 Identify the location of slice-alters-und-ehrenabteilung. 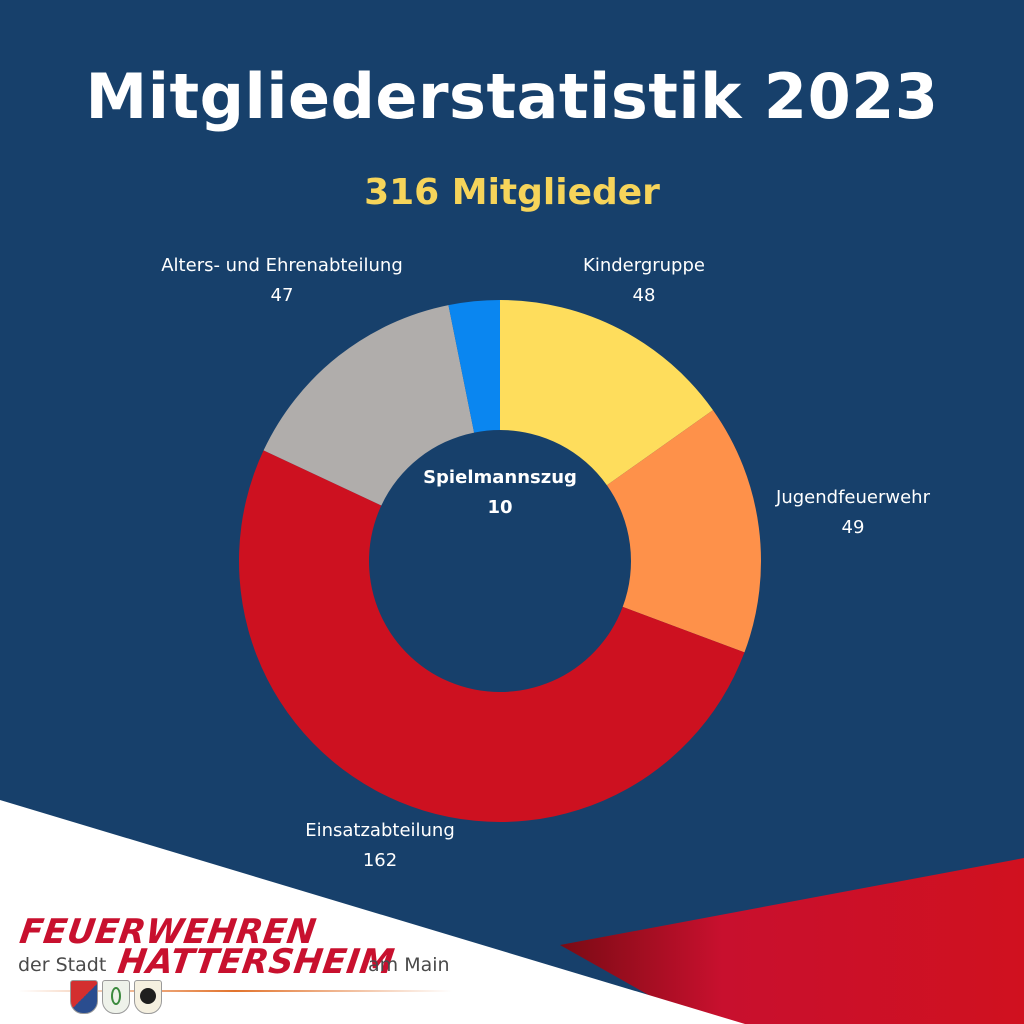
(369, 405).